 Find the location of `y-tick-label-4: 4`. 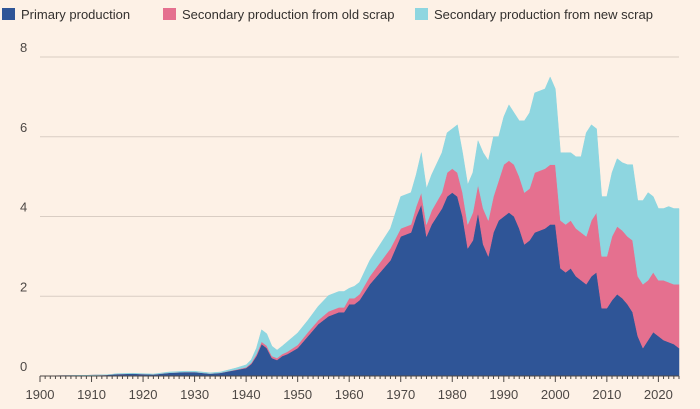

y-tick-label-4: 4 is located at coordinates (23, 207).